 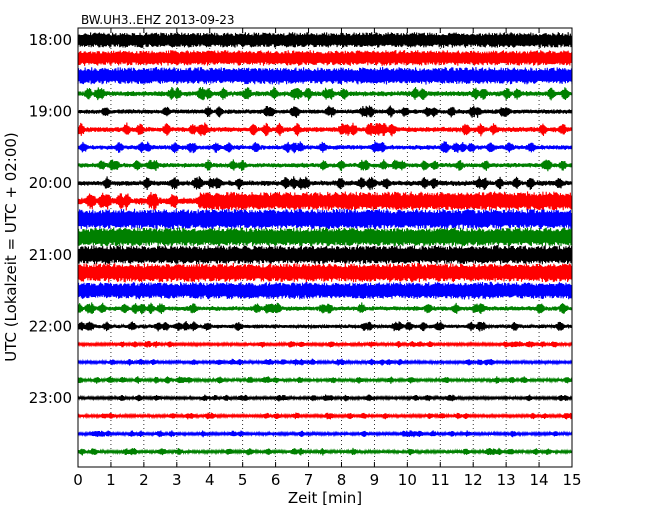 I want to click on x-tick-label: 1, so click(x=111, y=480).